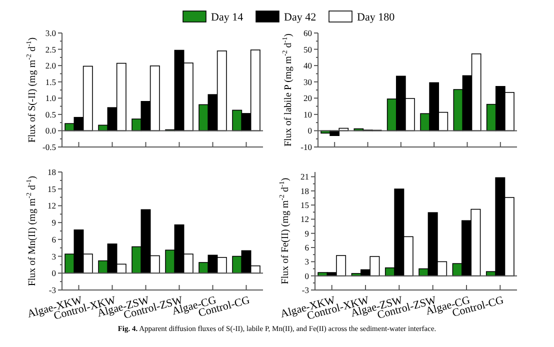  Describe the element at coordinates (308, 49) in the screenshot. I see `y-tick-label: 50` at that location.